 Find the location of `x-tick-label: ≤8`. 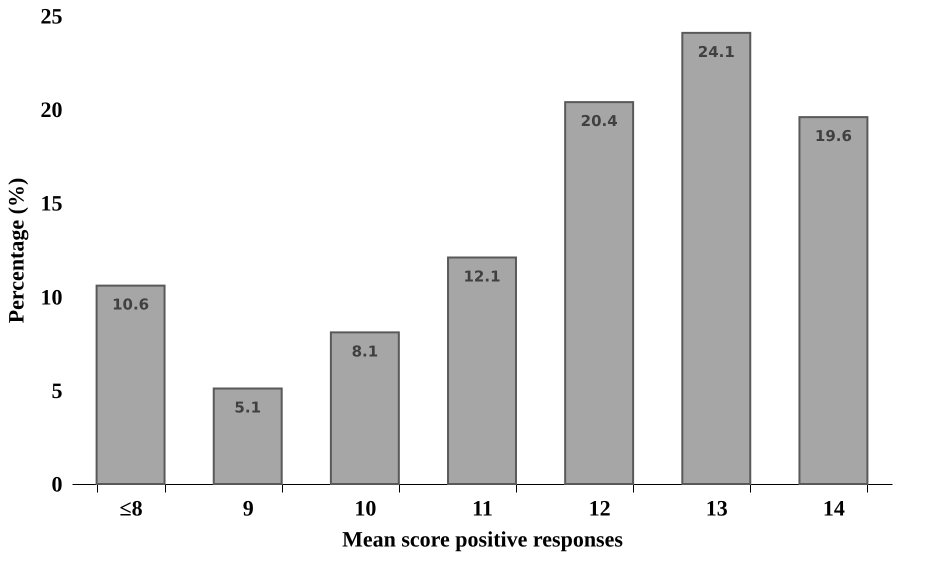

x-tick-label: ≤8 is located at coordinates (131, 508).